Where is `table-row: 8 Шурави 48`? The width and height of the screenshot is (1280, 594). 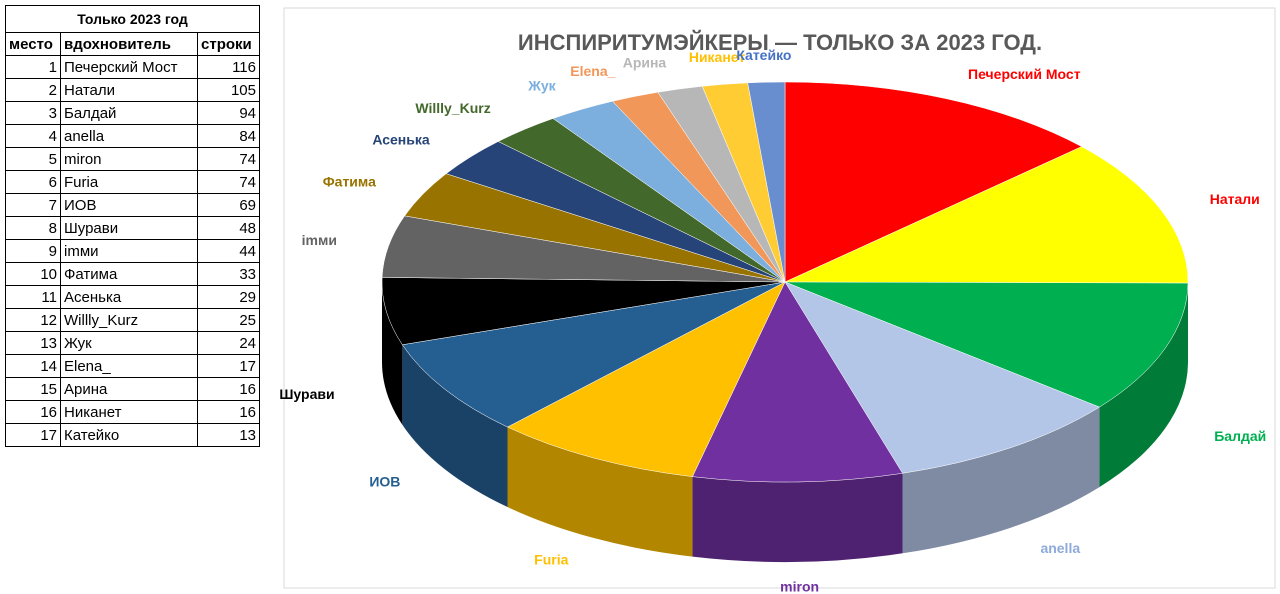
table-row: 8 Шурави 48 is located at coordinates (132, 228).